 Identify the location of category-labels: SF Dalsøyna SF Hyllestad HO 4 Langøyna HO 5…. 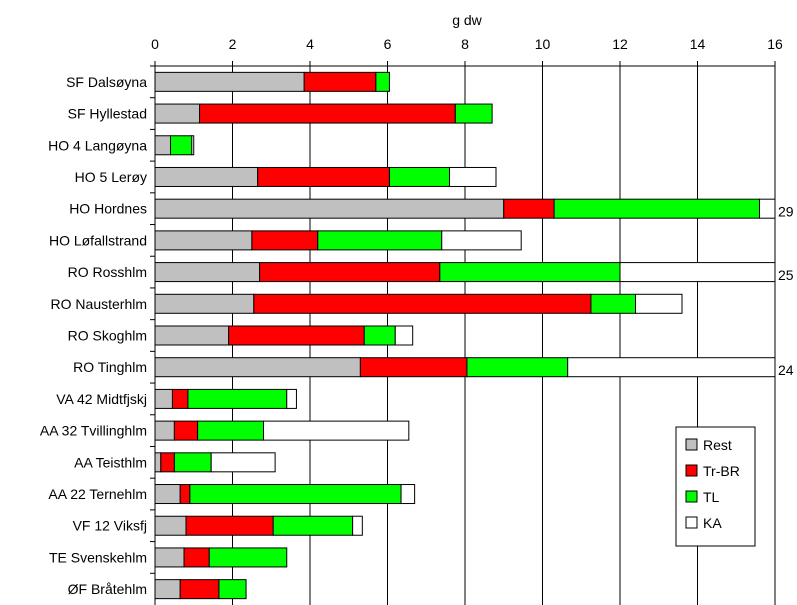
(93, 335).